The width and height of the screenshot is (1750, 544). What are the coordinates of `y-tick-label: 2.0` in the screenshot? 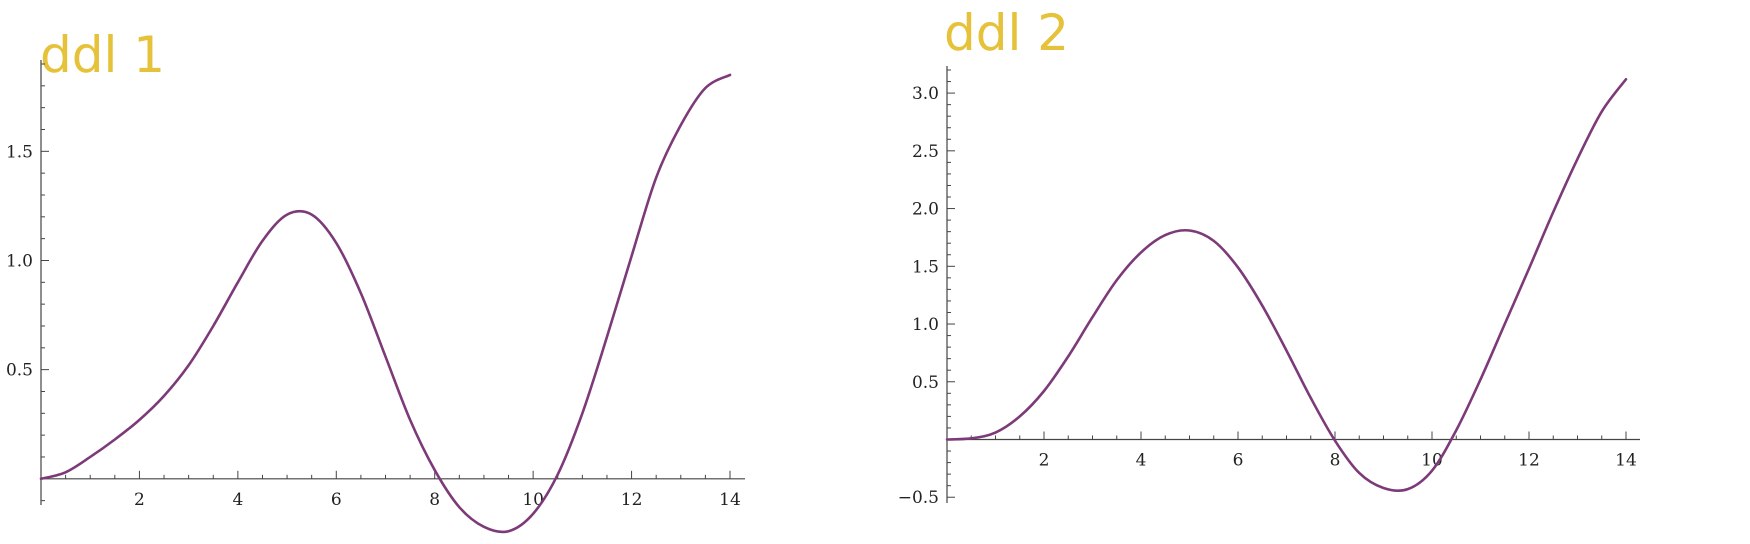 It's located at (925, 210).